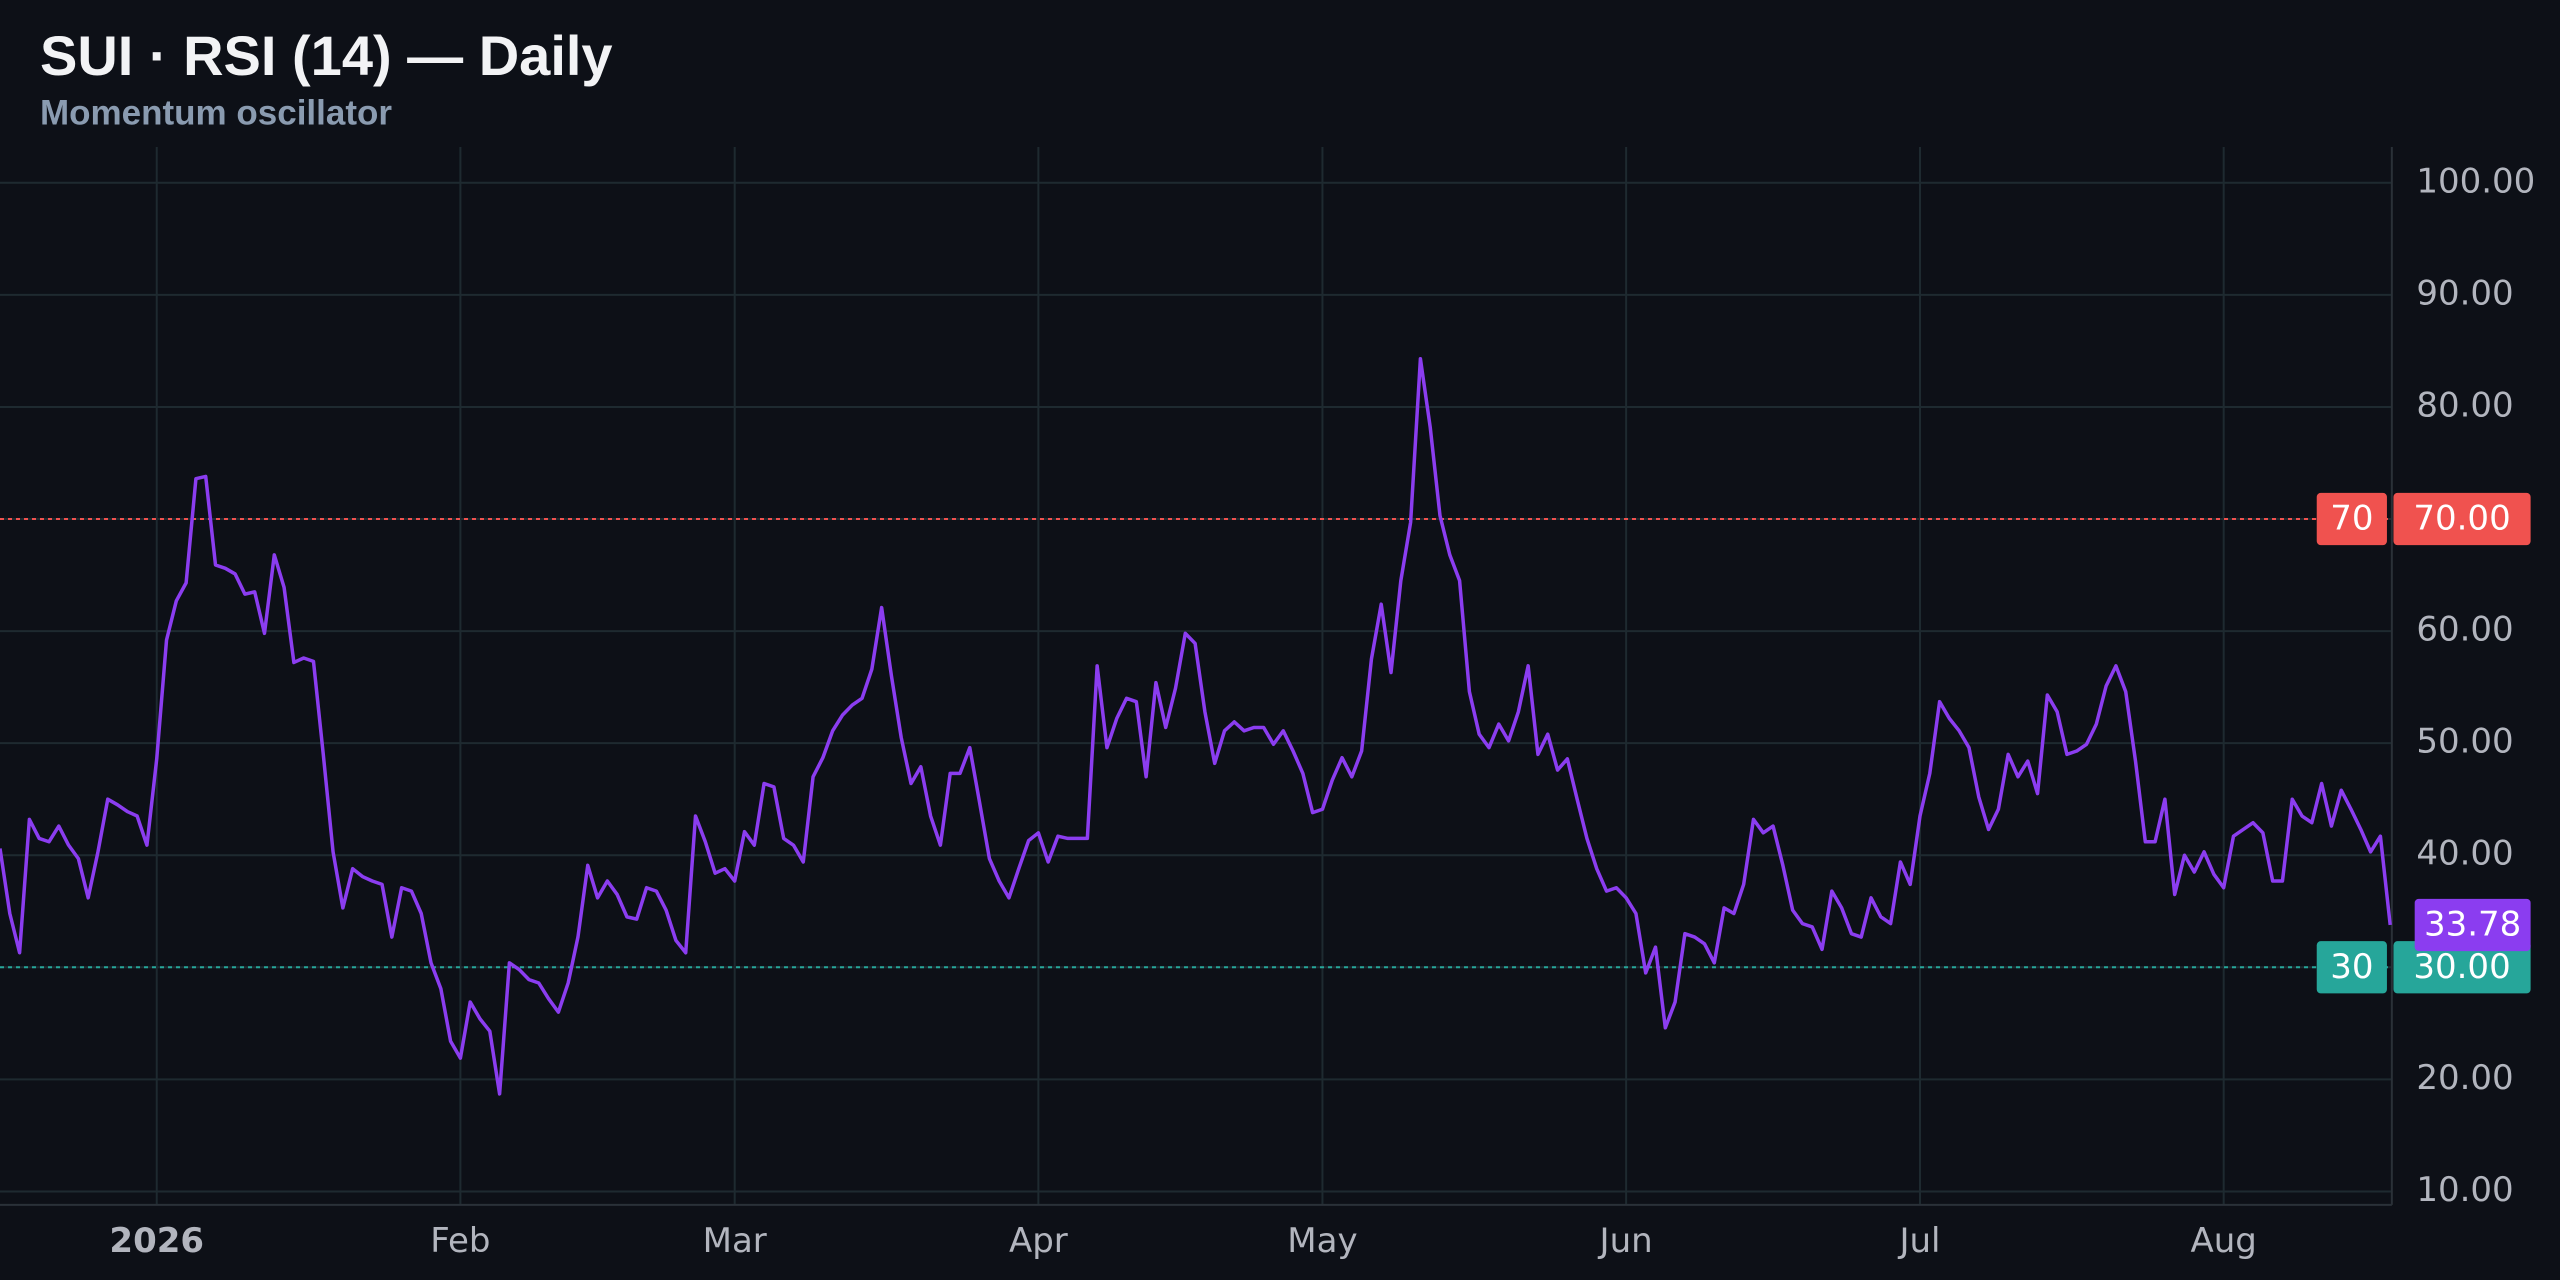 The image size is (2560, 1280). I want to click on y-tick-label: 50.00, so click(2464, 742).